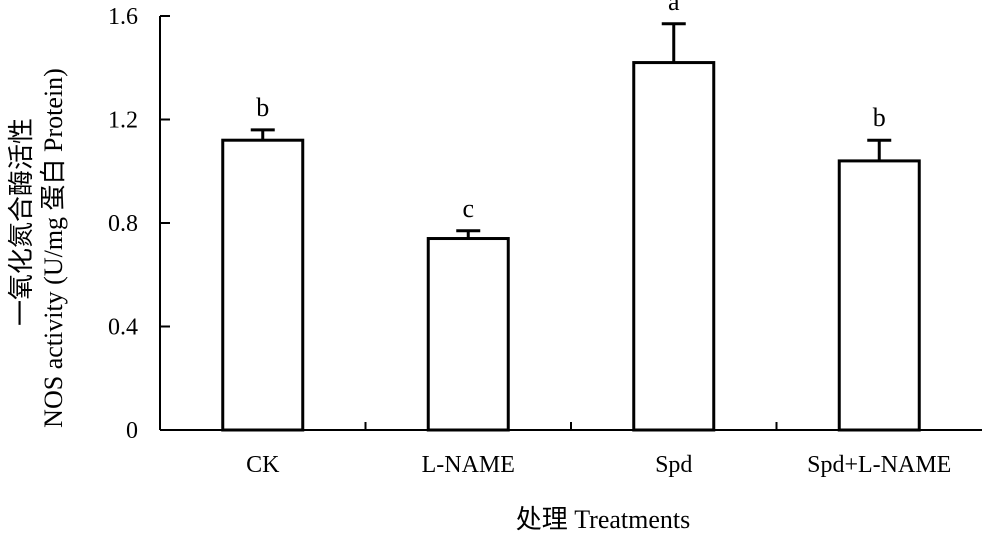  I want to click on y-tick-label: 0.8, so click(123, 224).